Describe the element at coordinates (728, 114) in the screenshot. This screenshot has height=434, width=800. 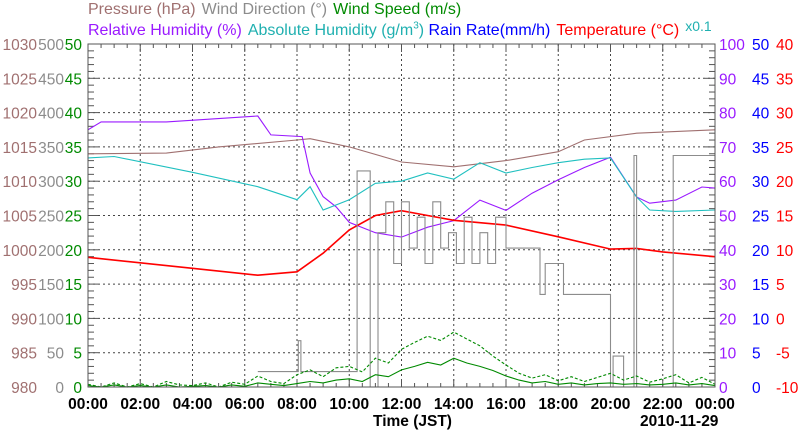
I see `y-tick-label-relative-humidity: 80` at that location.